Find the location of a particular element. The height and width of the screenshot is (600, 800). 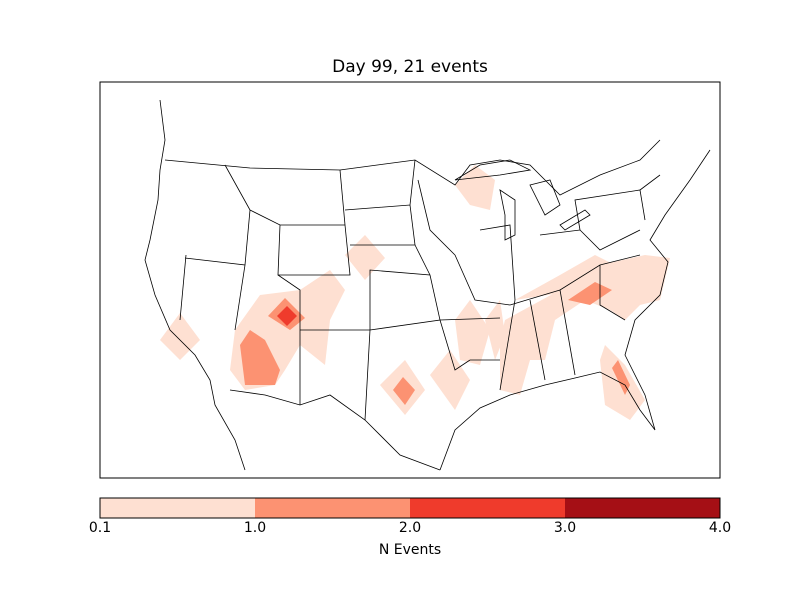

lake-superior is located at coordinates (493, 170).